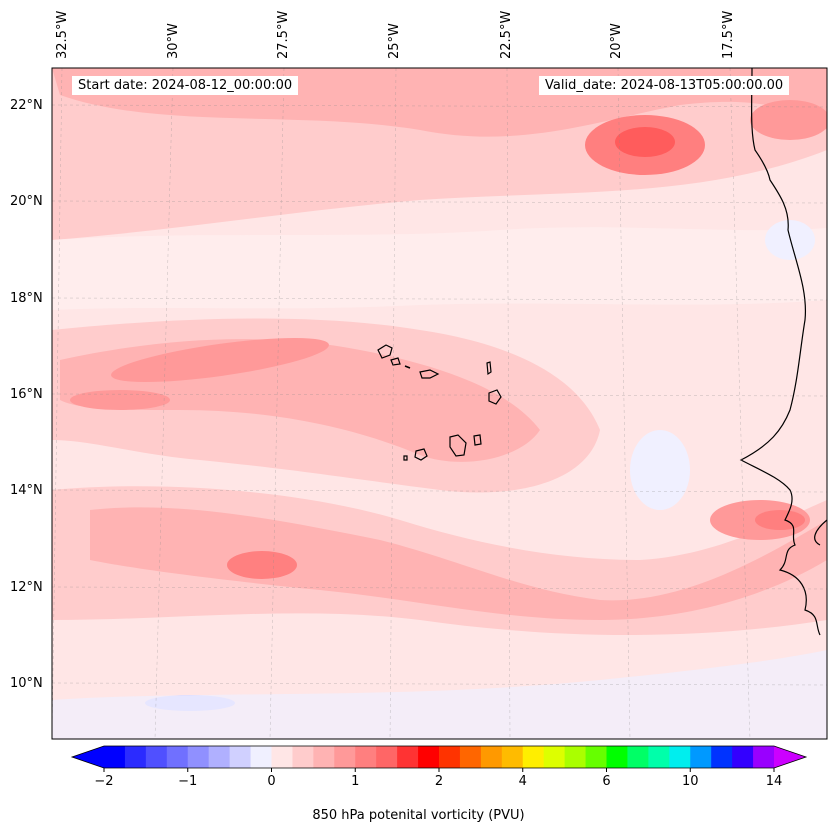  Describe the element at coordinates (405, 458) in the screenshot. I see `island-brava` at that location.